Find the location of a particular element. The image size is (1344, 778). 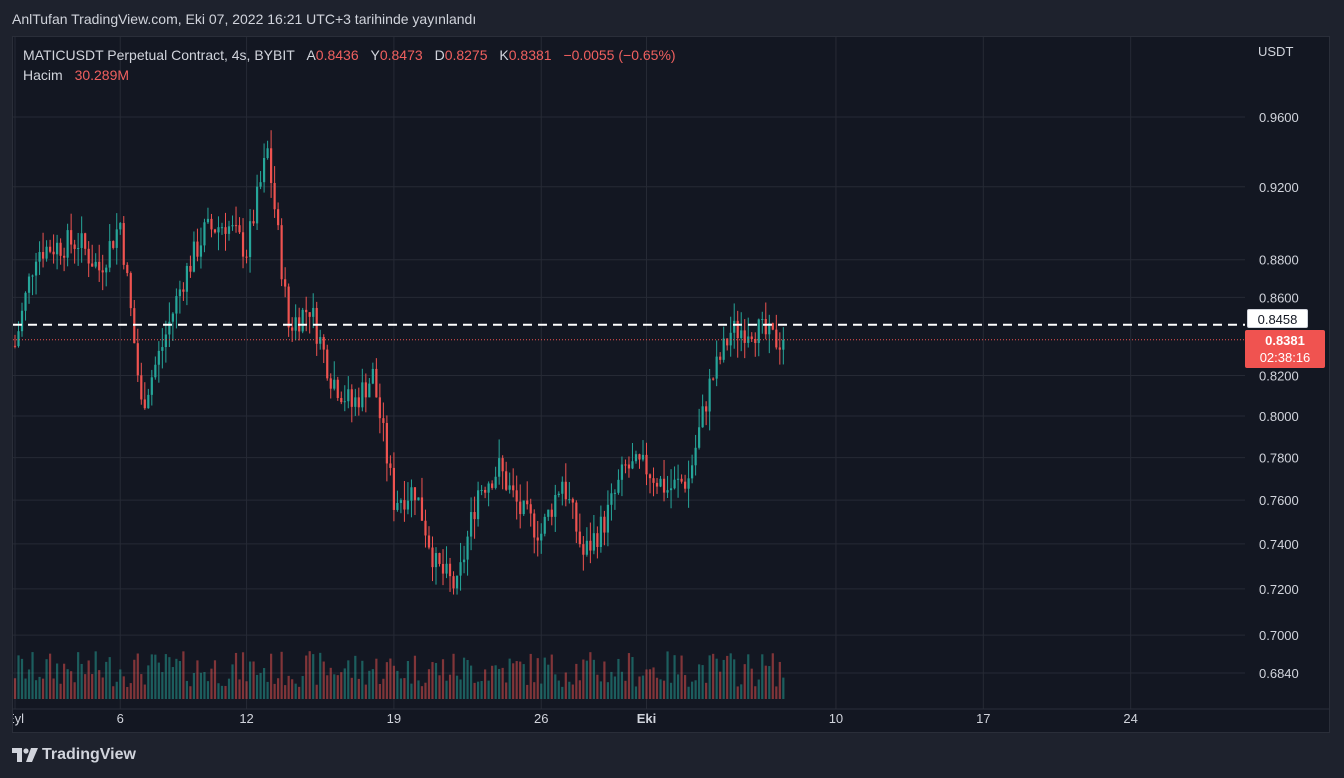

legend-open-label: A is located at coordinates (311, 55).